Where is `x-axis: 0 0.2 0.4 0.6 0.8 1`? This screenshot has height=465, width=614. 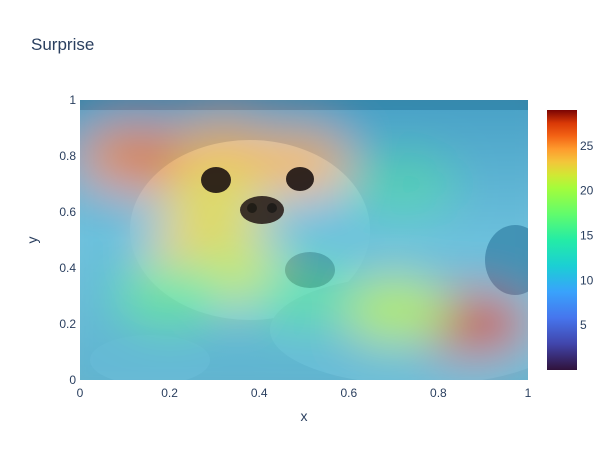
x-axis: 0 0.2 0.4 0.6 0.8 1 is located at coordinates (304, 393).